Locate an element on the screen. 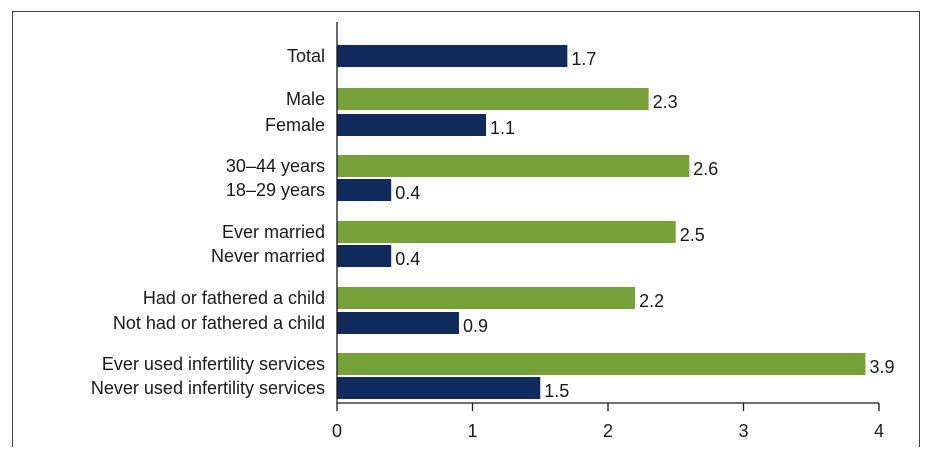 This screenshot has height=451, width=933. category-label: Never used infertility services is located at coordinates (208, 388).